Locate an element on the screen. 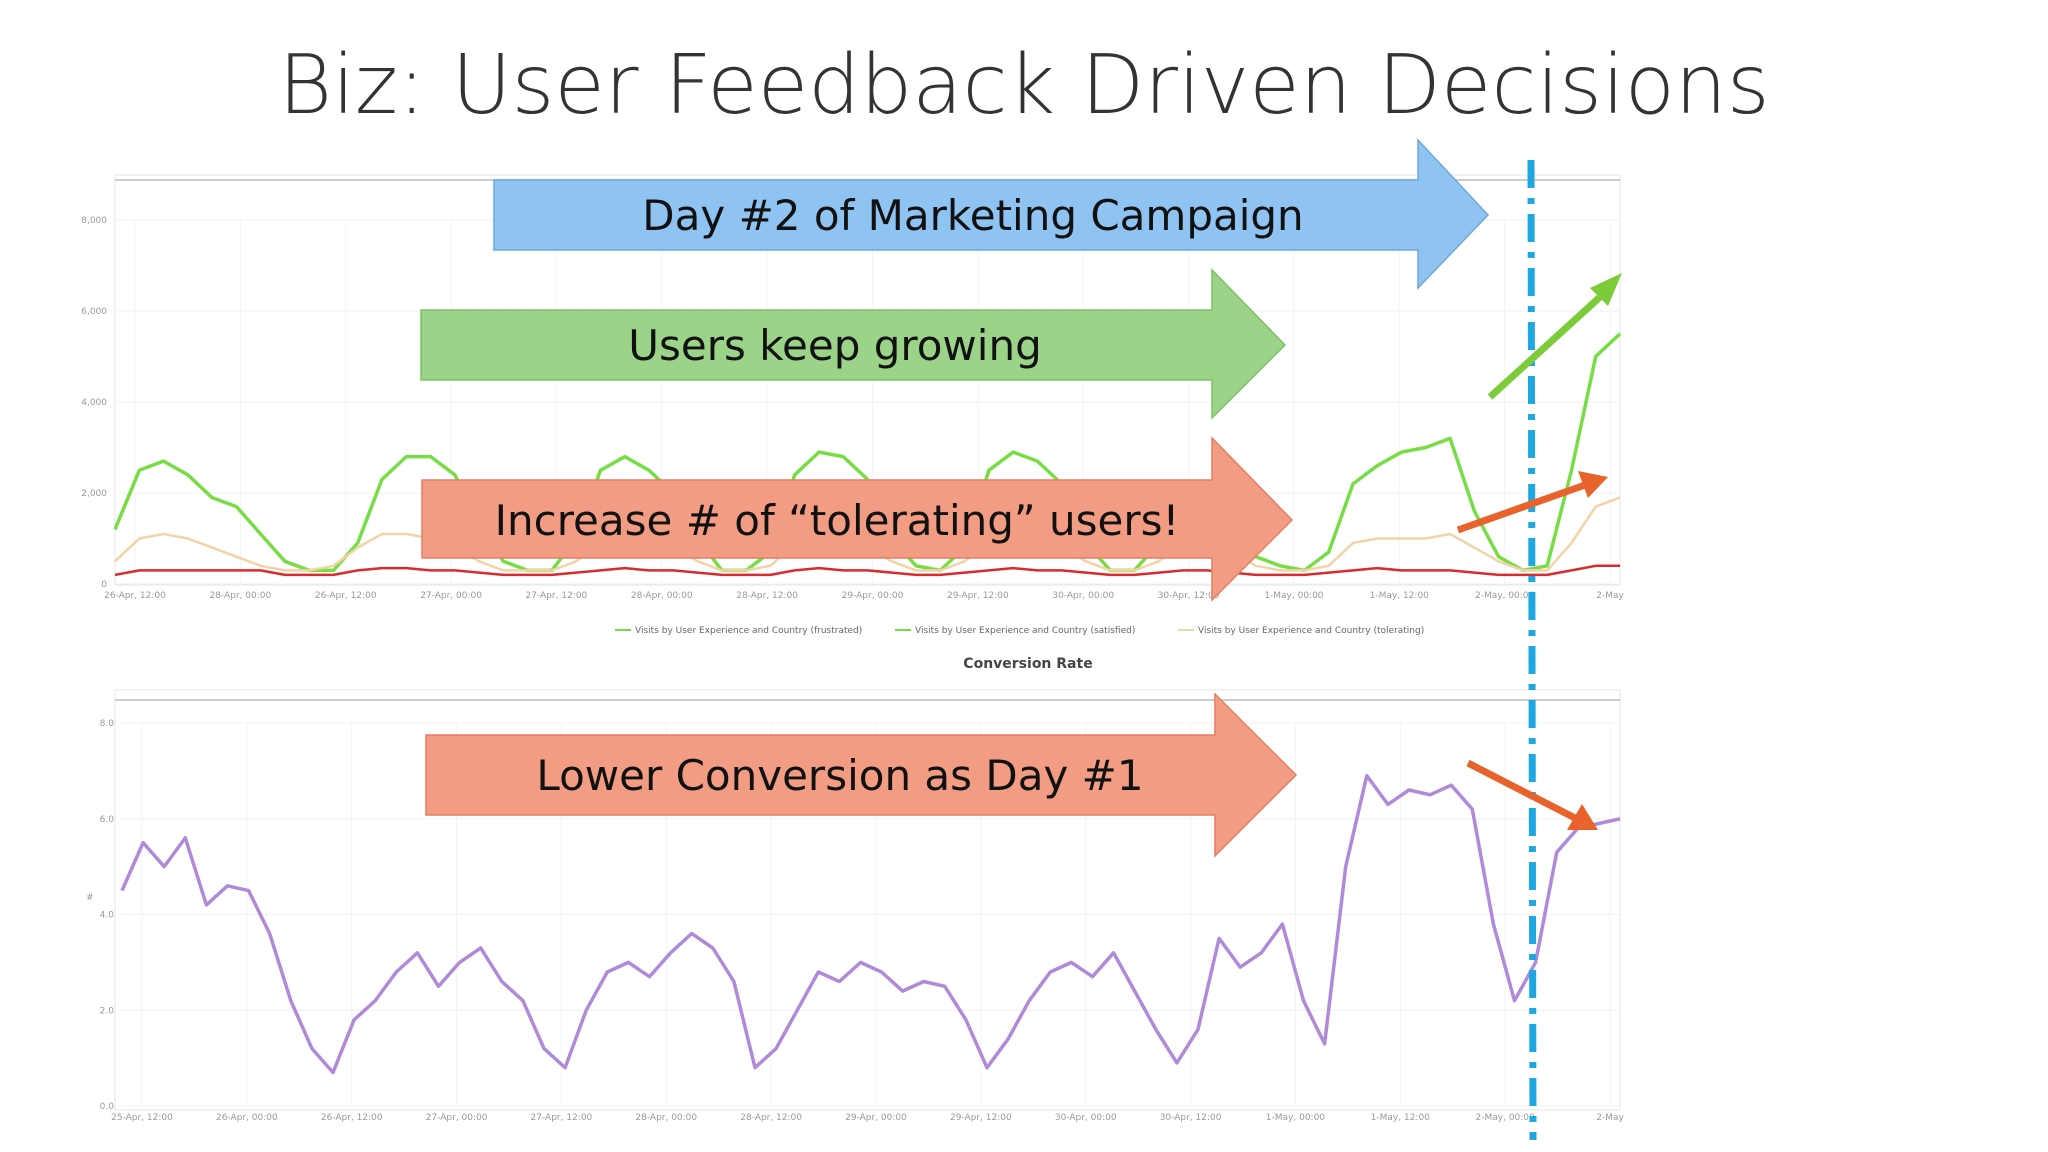 The width and height of the screenshot is (2048, 1152). x-tick-label: 26-Apr, 00:00 is located at coordinates (247, 1118).